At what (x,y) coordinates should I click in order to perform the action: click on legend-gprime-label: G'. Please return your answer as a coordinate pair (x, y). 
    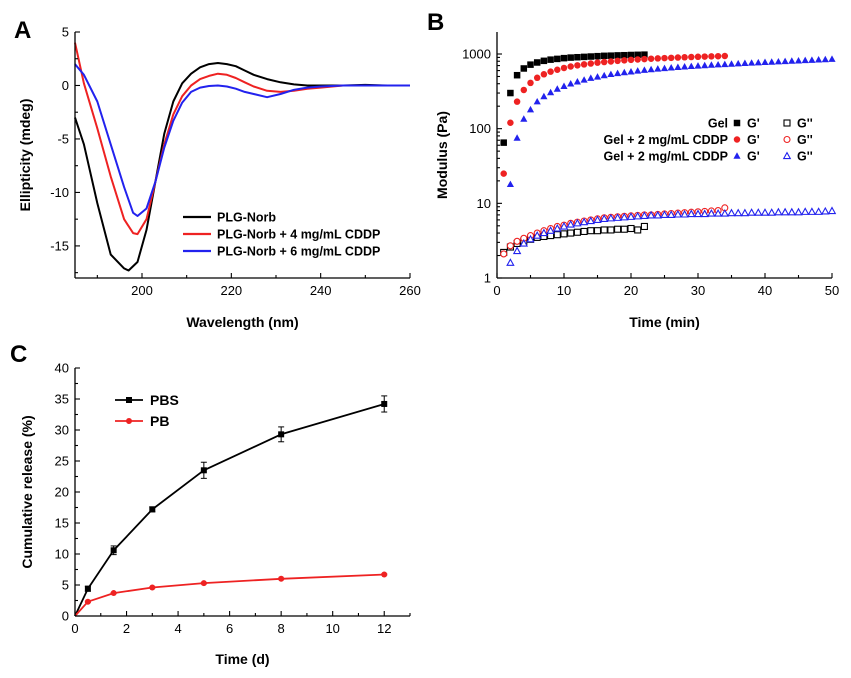
    Looking at the image, I should click on (753, 124).